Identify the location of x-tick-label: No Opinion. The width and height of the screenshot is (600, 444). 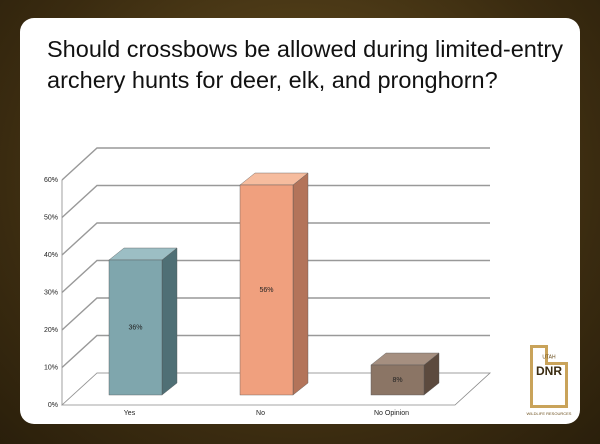
(391, 413).